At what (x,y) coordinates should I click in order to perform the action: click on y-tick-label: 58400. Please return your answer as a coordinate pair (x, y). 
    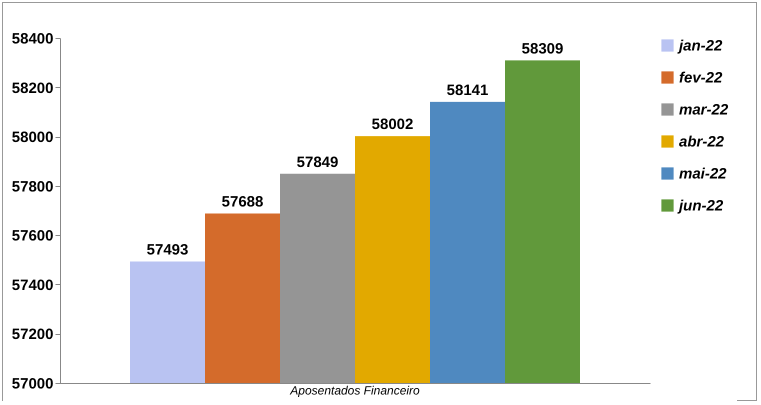
    Looking at the image, I should click on (33, 39).